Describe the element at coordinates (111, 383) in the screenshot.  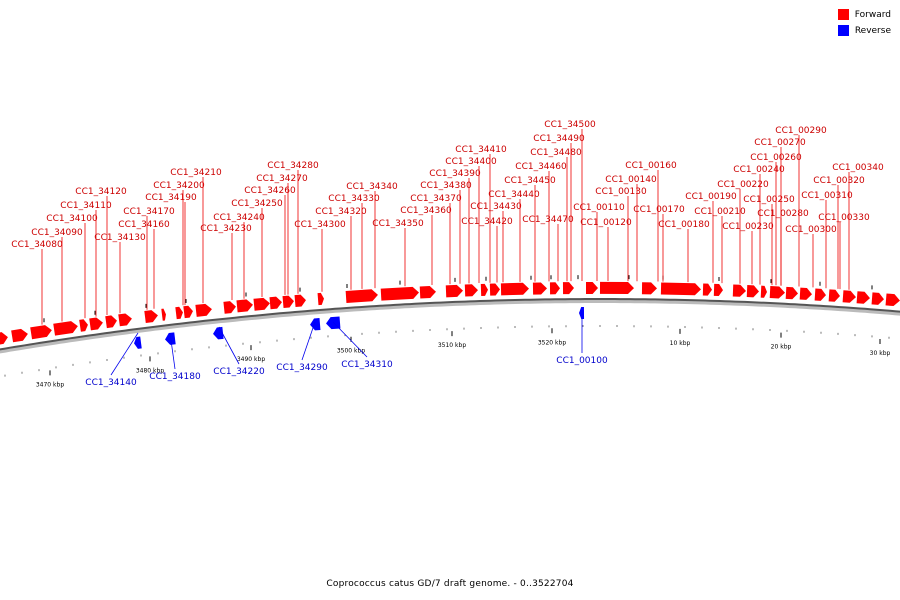
I see `reverse-gene-label: CC1_34140` at that location.